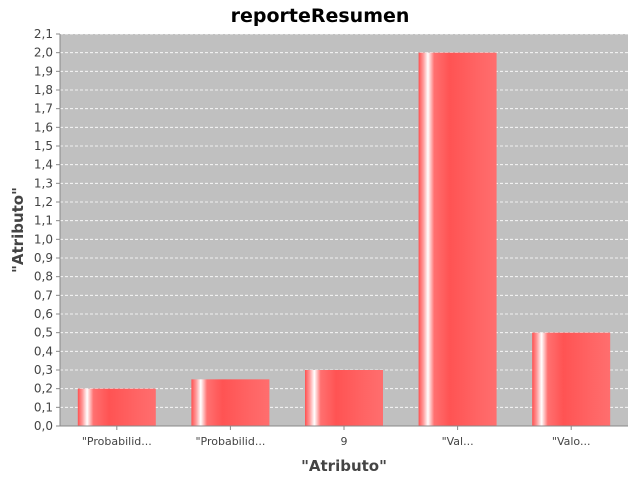  What do you see at coordinates (344, 441) in the screenshot?
I see `x-tick-label: 9` at bounding box center [344, 441].